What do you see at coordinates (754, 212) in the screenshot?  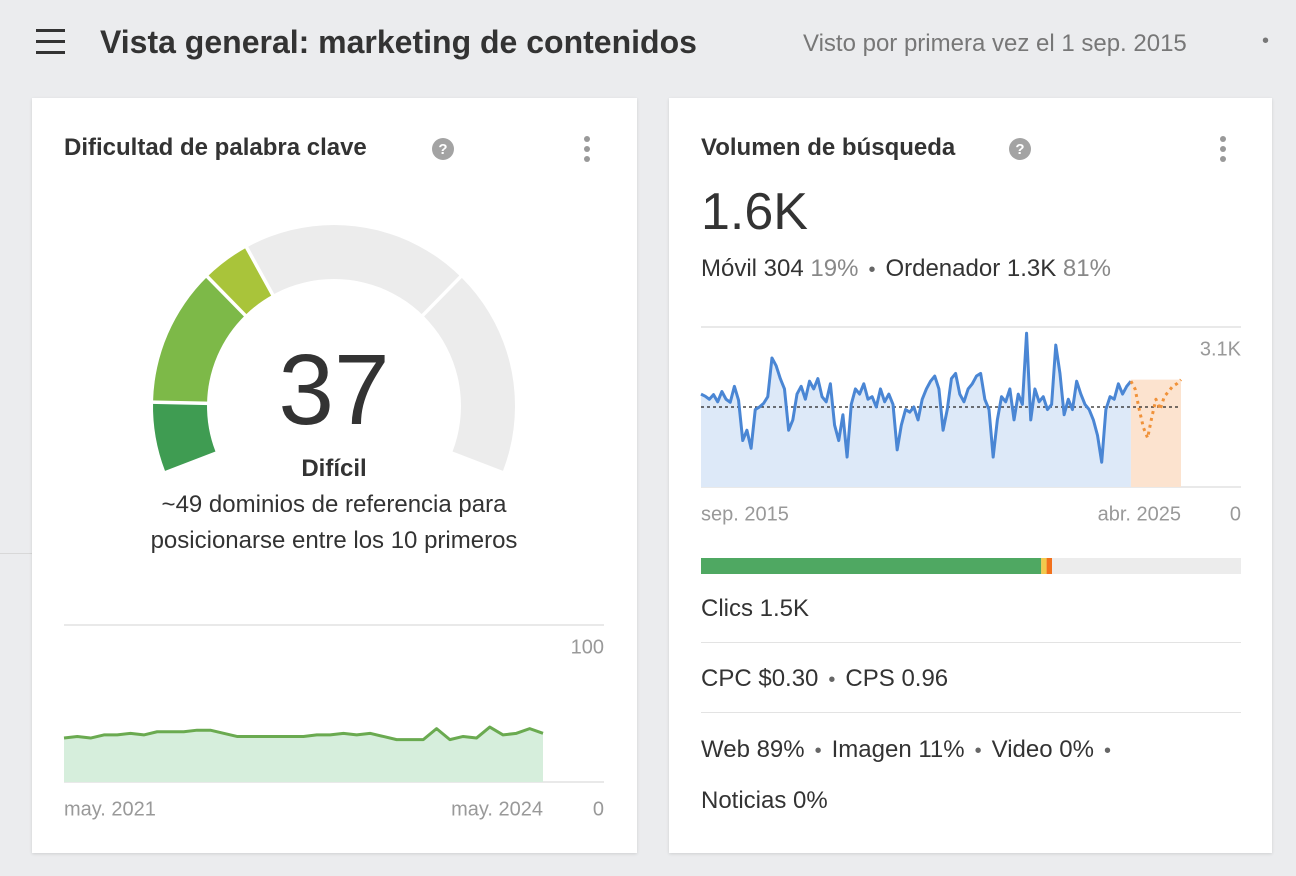 I see `volume-total: 1.6K` at bounding box center [754, 212].